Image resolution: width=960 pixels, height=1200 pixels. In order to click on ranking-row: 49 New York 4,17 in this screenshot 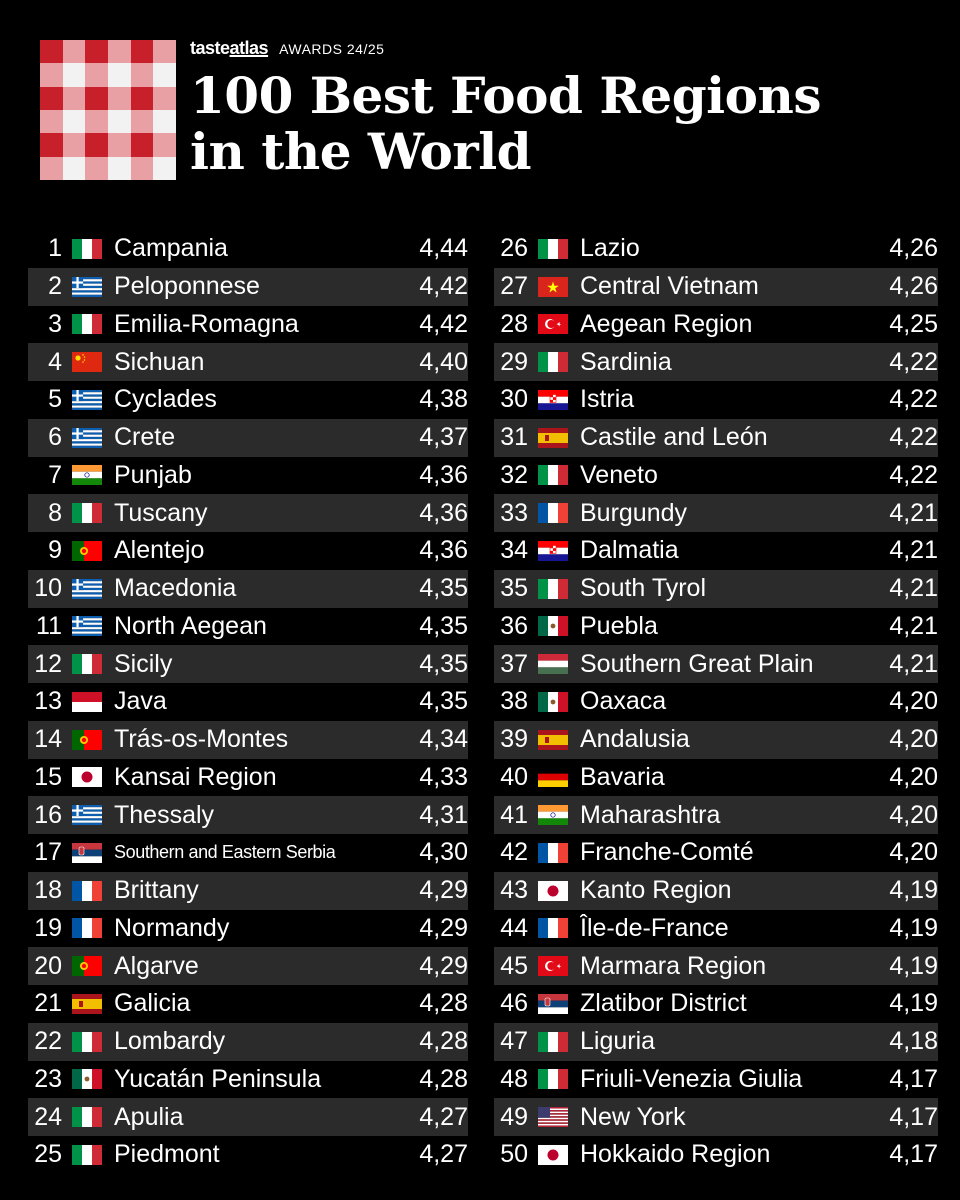, I will do `click(716, 1117)`.